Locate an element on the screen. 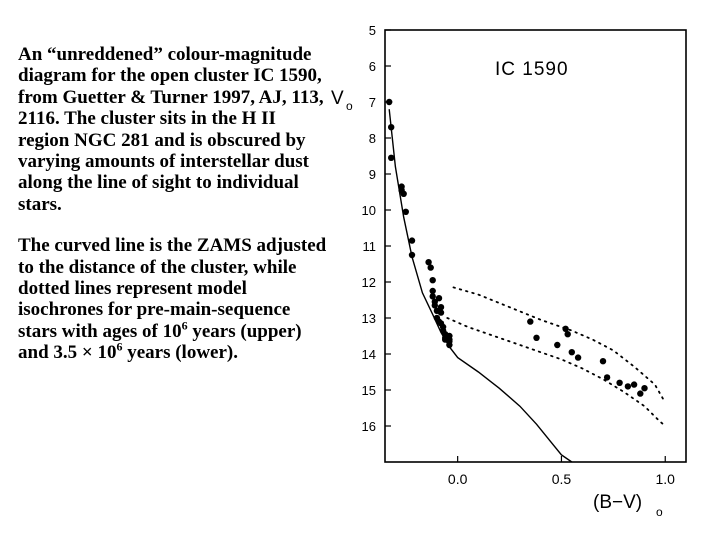 This screenshot has width=720, height=540. caption-legend-part-3: years (lower). is located at coordinates (180, 353).